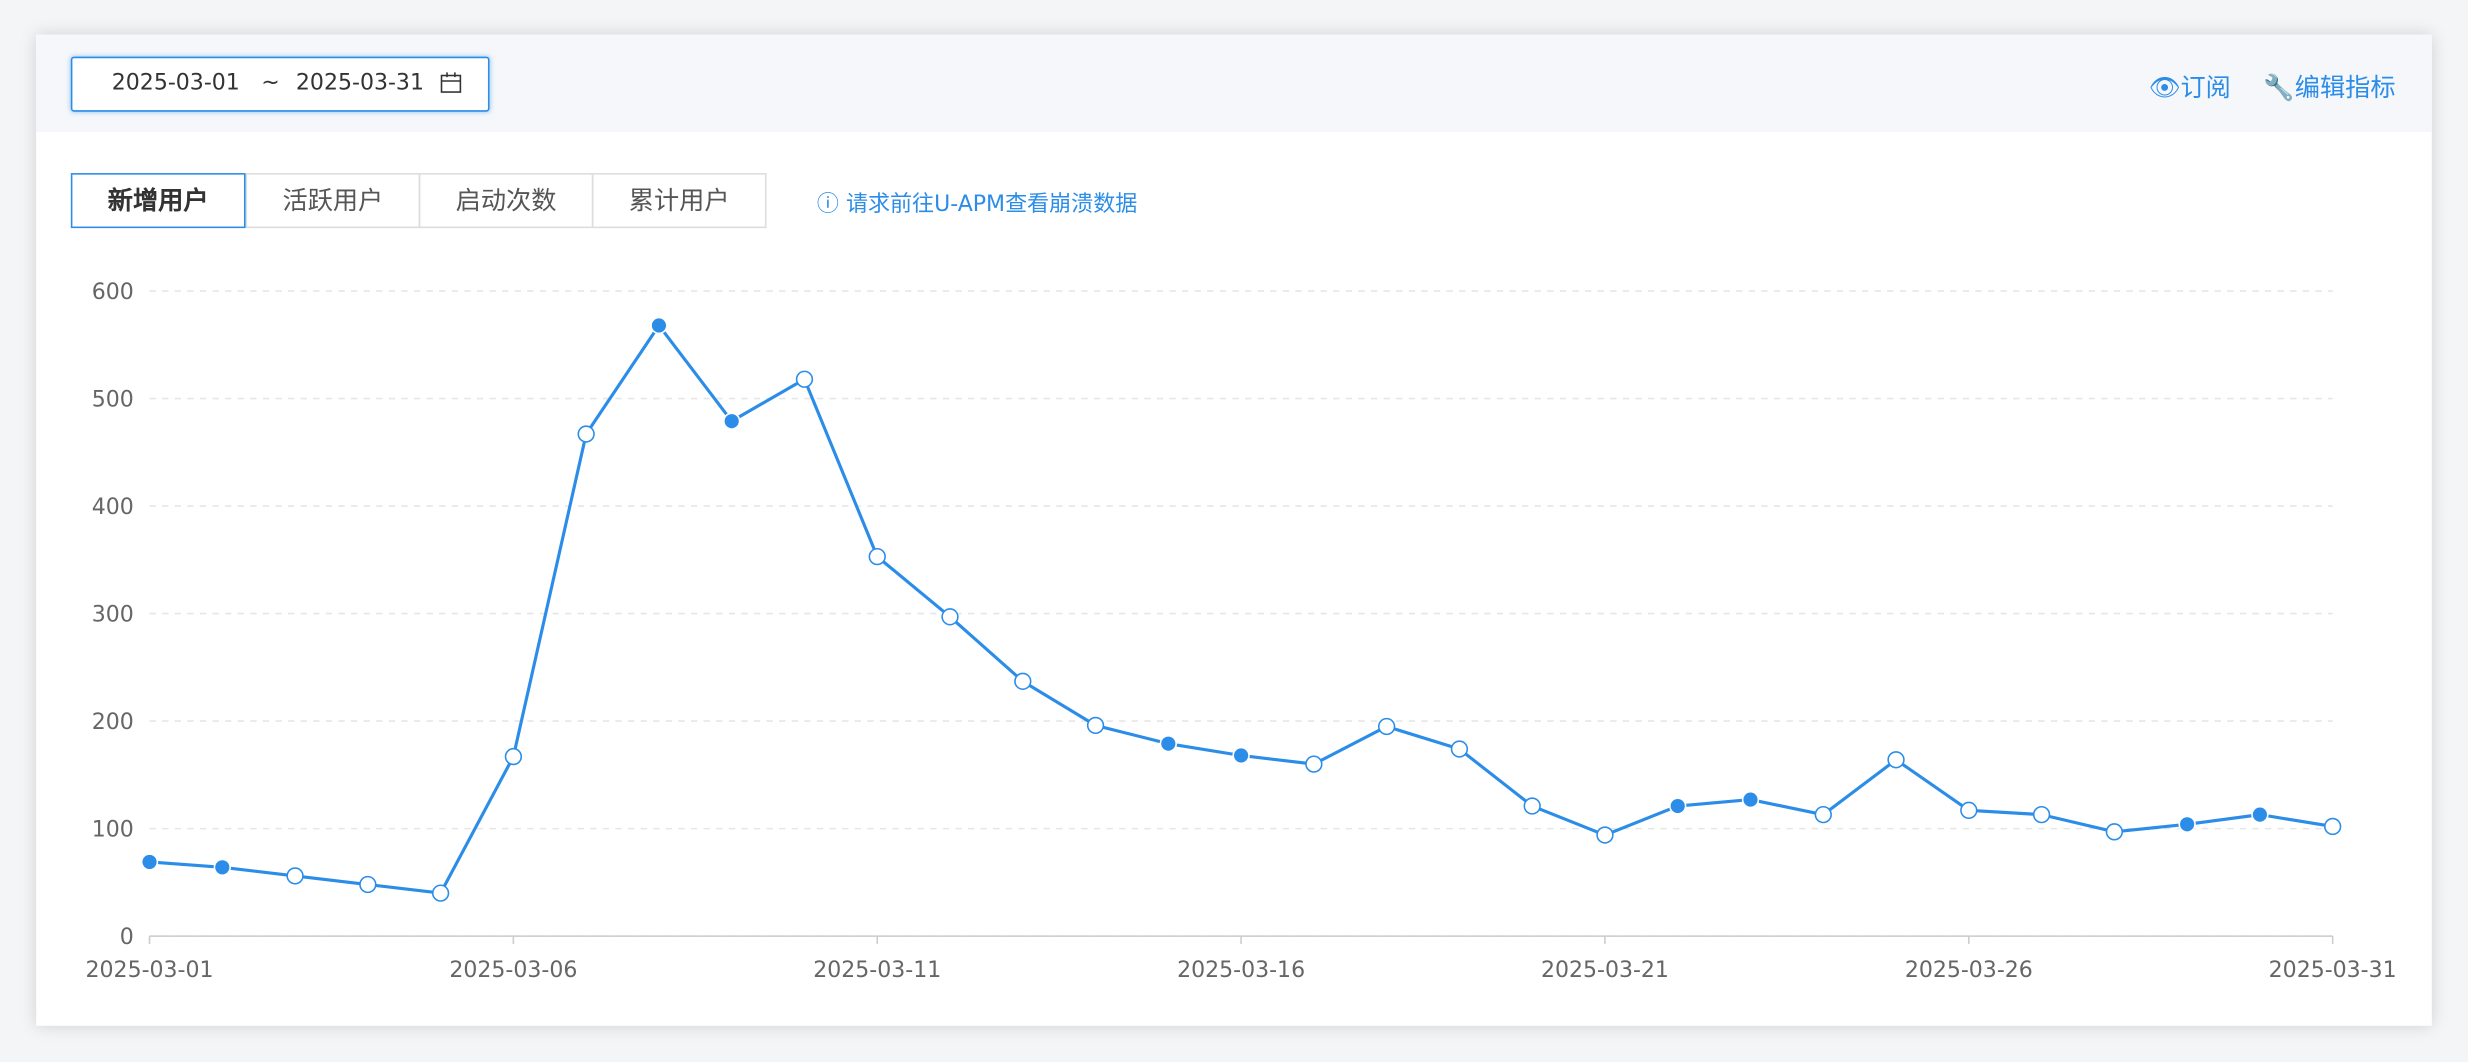  Describe the element at coordinates (359, 83) in the screenshot. I see `date-end: 2025-03-31` at that location.